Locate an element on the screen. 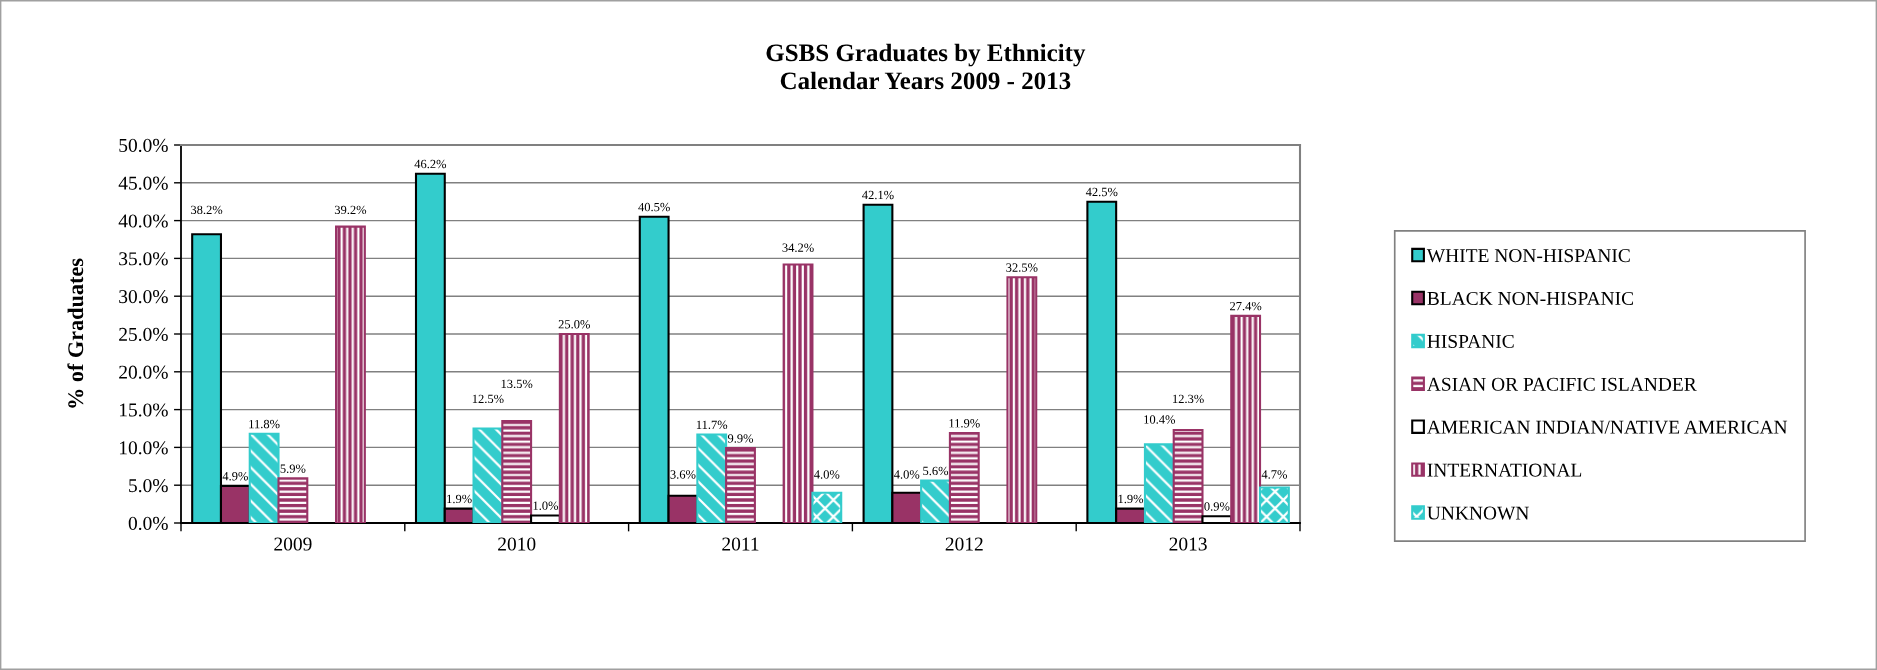 Image resolution: width=1877 pixels, height=670 pixels. x-tick-label: 2010 is located at coordinates (517, 544).